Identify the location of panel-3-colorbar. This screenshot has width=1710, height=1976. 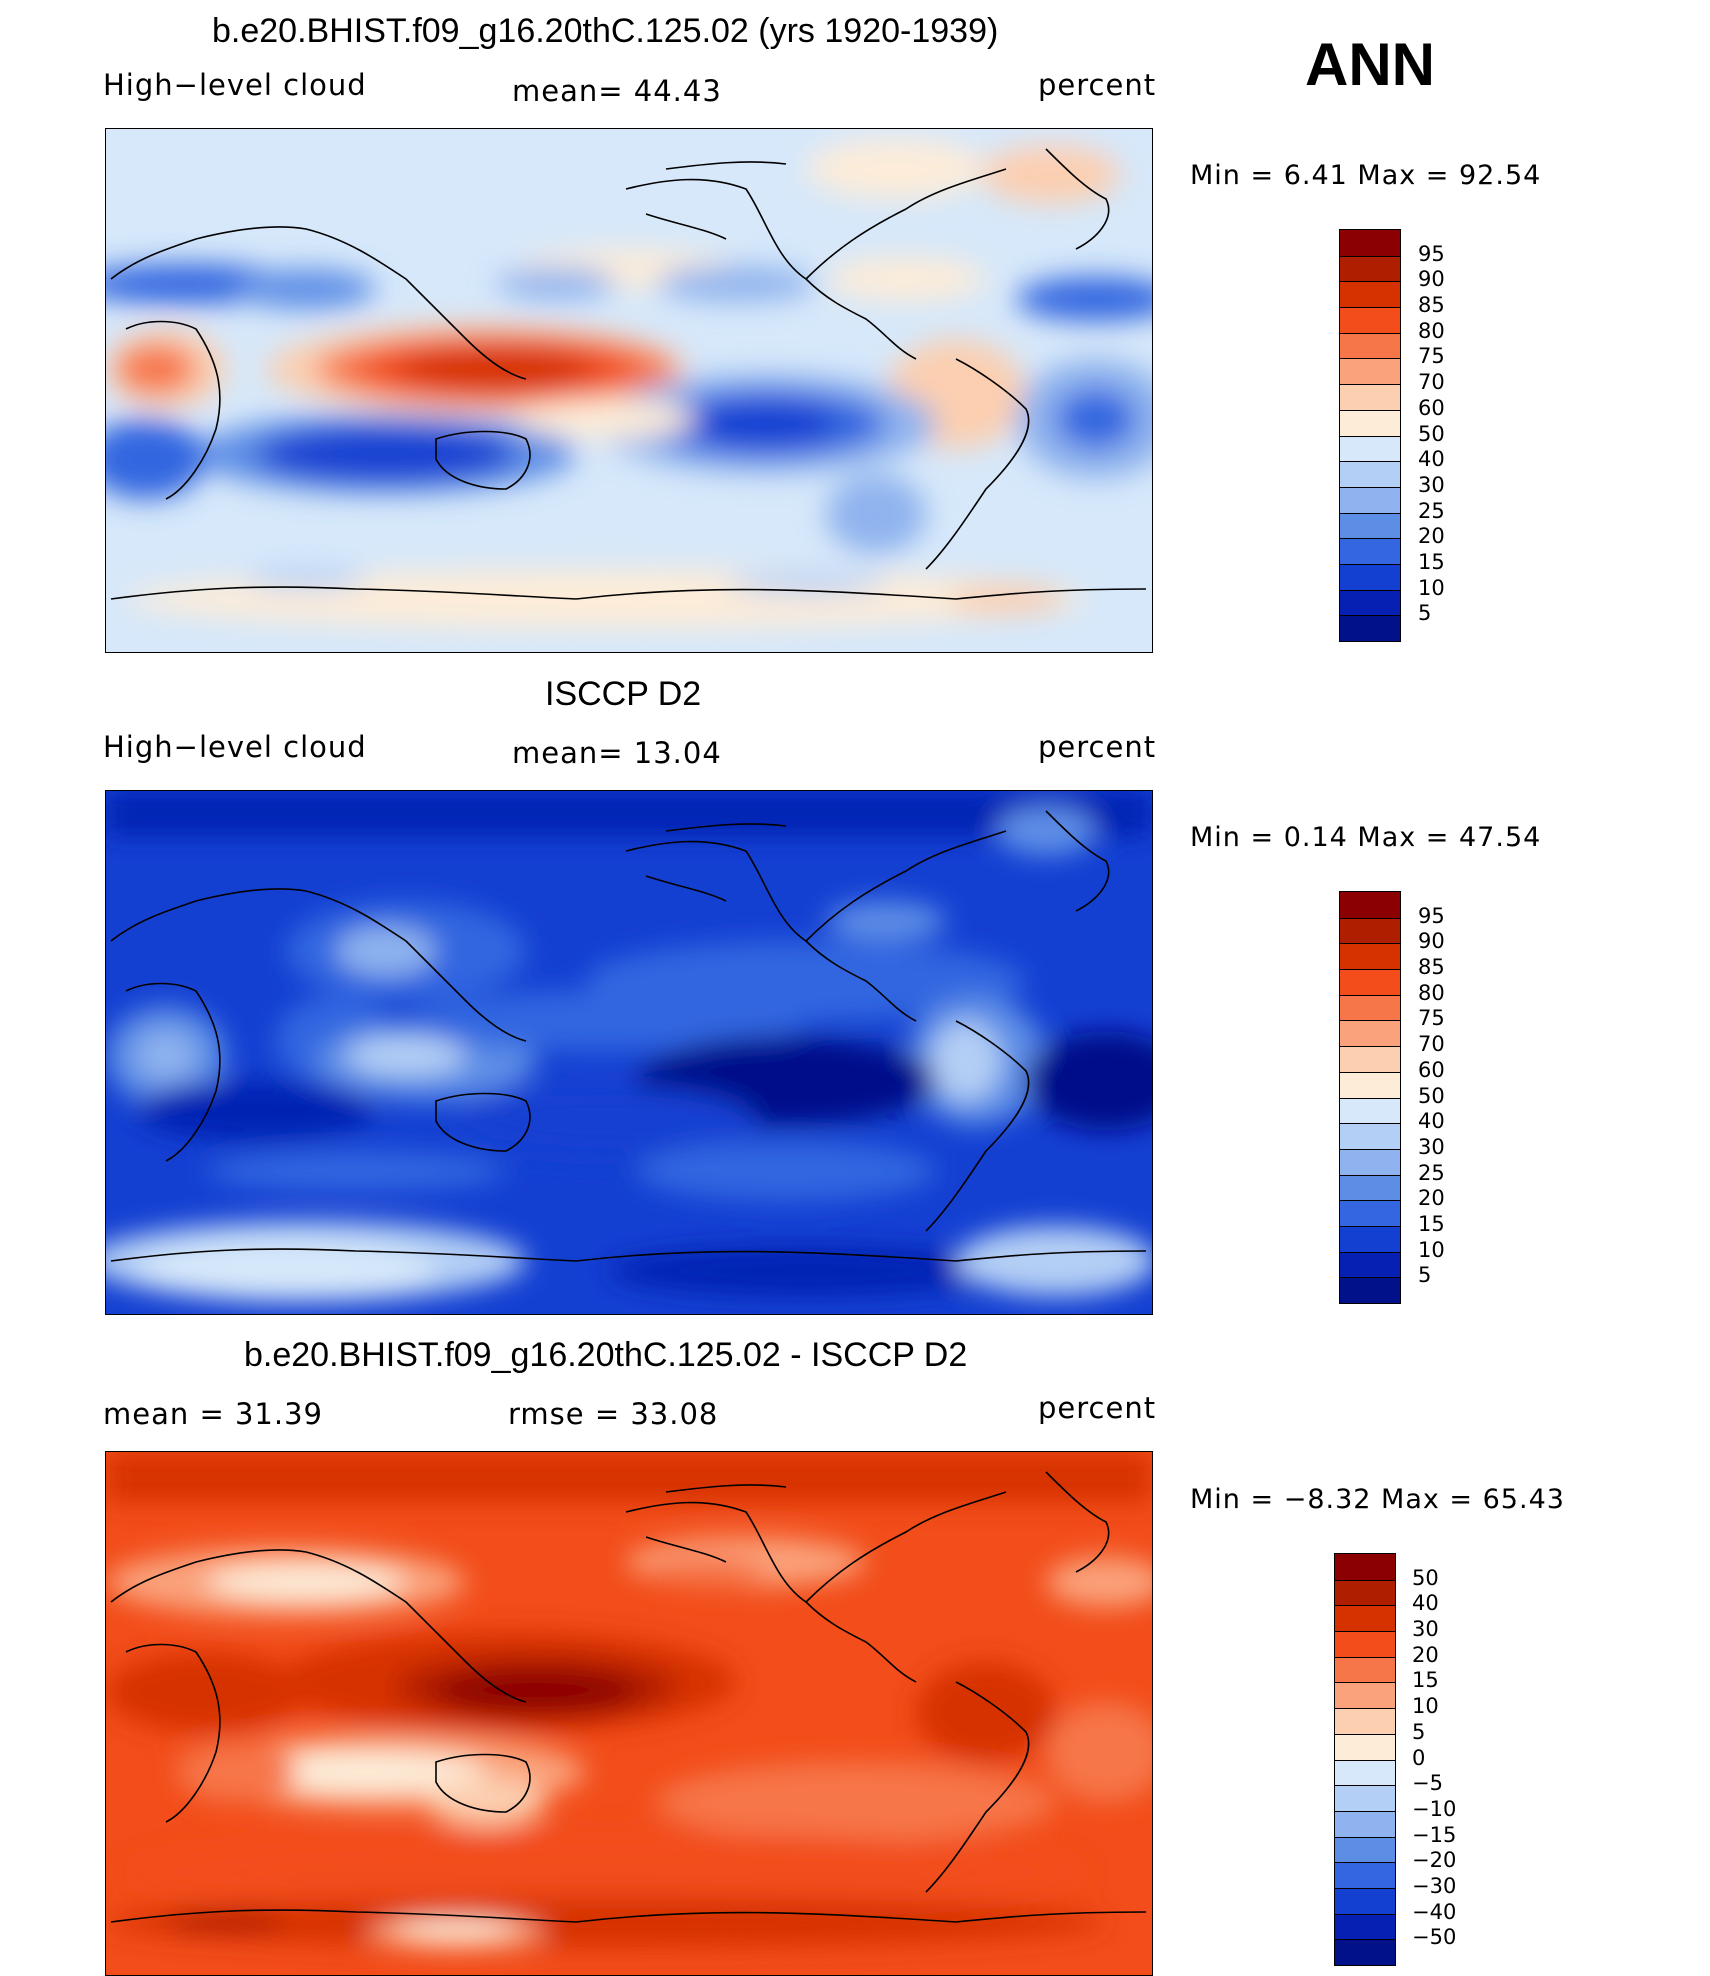
(1365, 1759).